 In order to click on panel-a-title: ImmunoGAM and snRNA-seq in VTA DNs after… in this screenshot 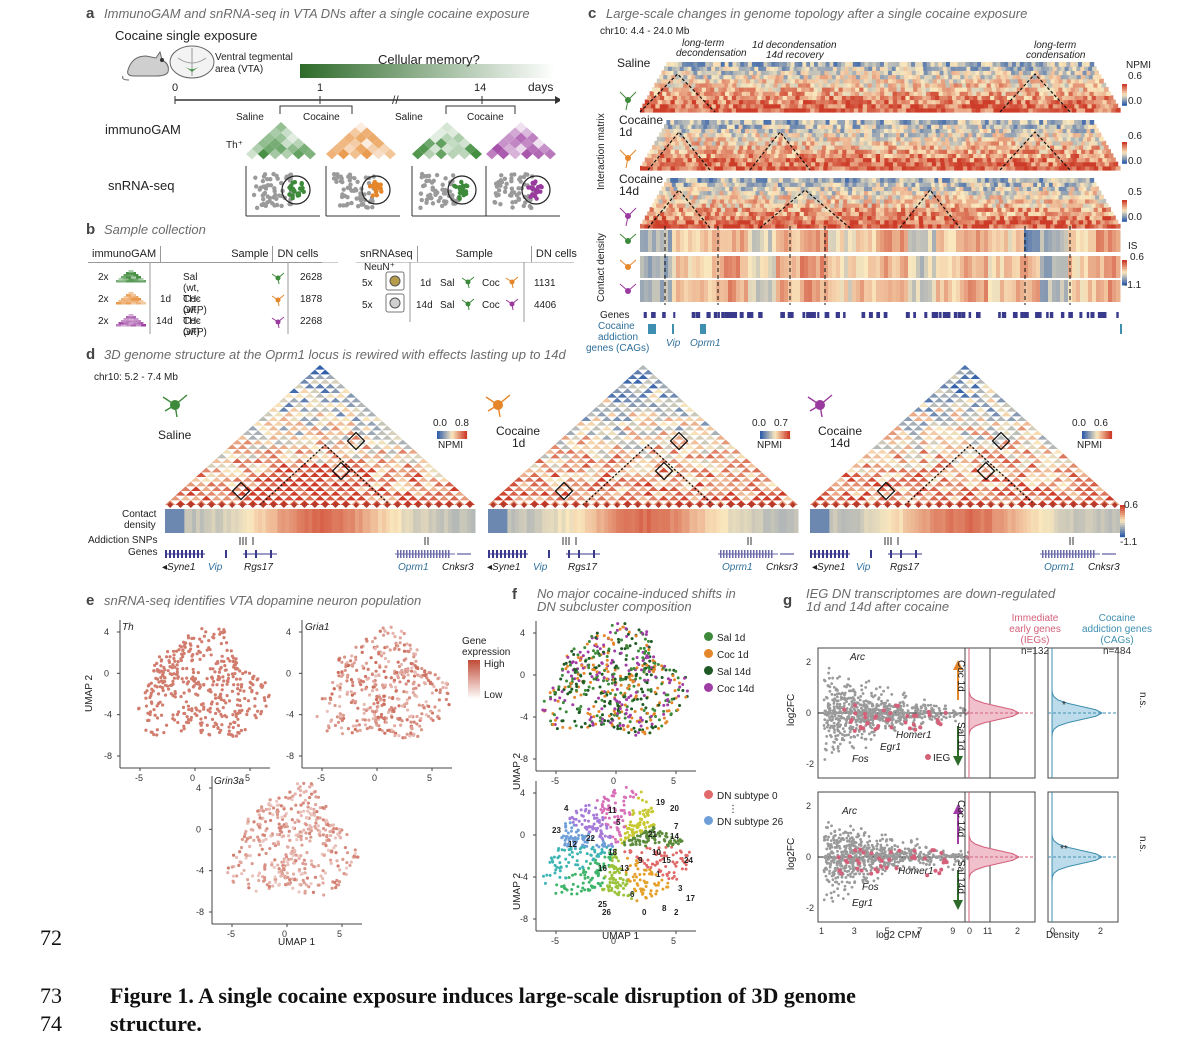, I will do `click(317, 13)`.